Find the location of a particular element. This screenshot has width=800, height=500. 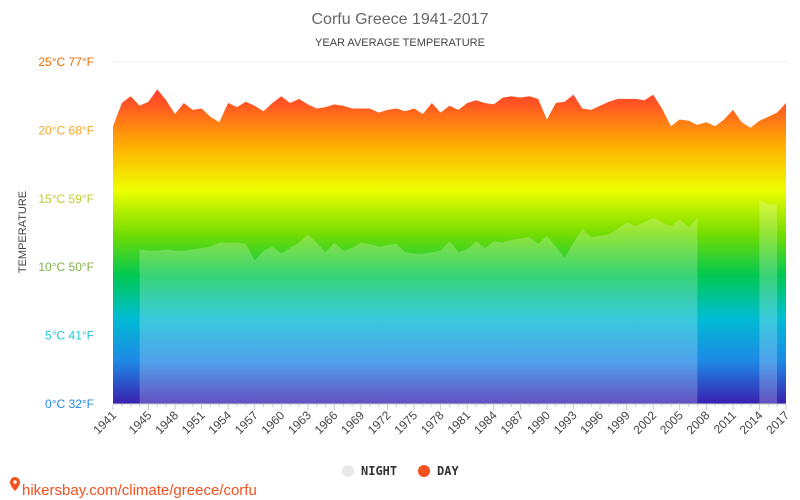

x-tick-label: 1969 is located at coordinates (352, 422).